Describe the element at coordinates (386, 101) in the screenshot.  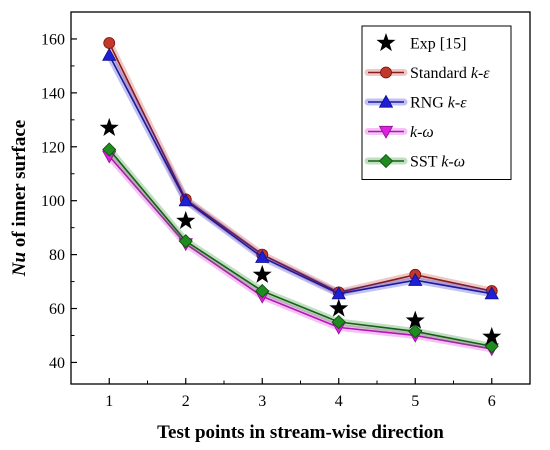
I see `legend-marker-rng-k-epsilon` at that location.